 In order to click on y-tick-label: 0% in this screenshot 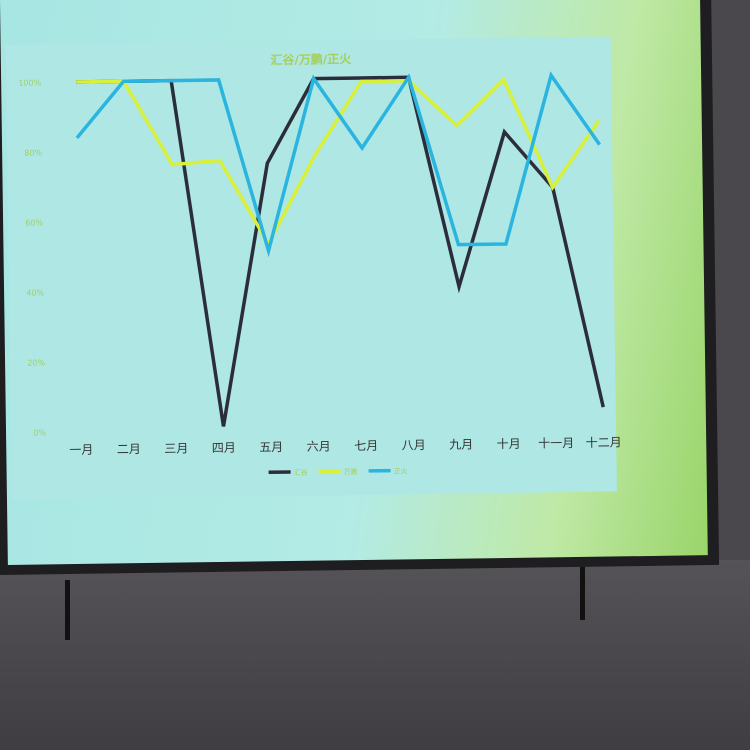, I will do `click(39, 432)`.